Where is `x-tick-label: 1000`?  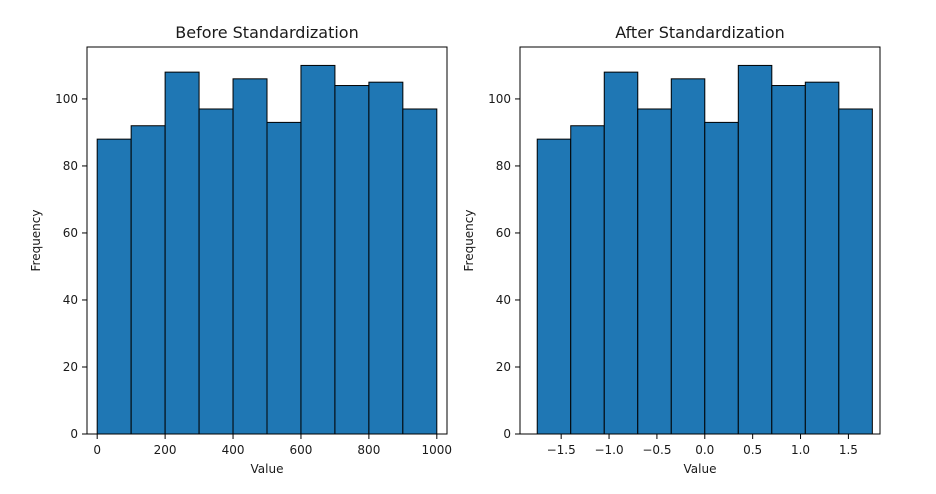
x-tick-label: 1000 is located at coordinates (437, 450).